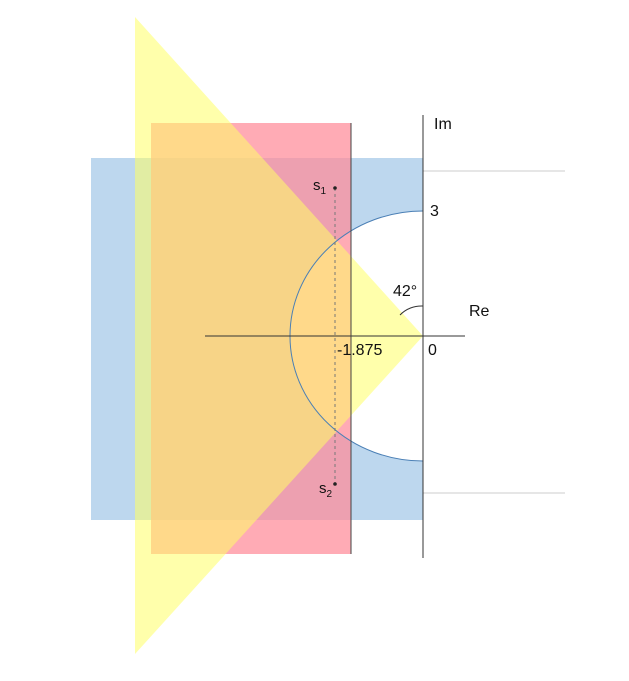 Image resolution: width=629 pixels, height=681 pixels. I want to click on pole-s1-symbol: s, so click(317, 185).